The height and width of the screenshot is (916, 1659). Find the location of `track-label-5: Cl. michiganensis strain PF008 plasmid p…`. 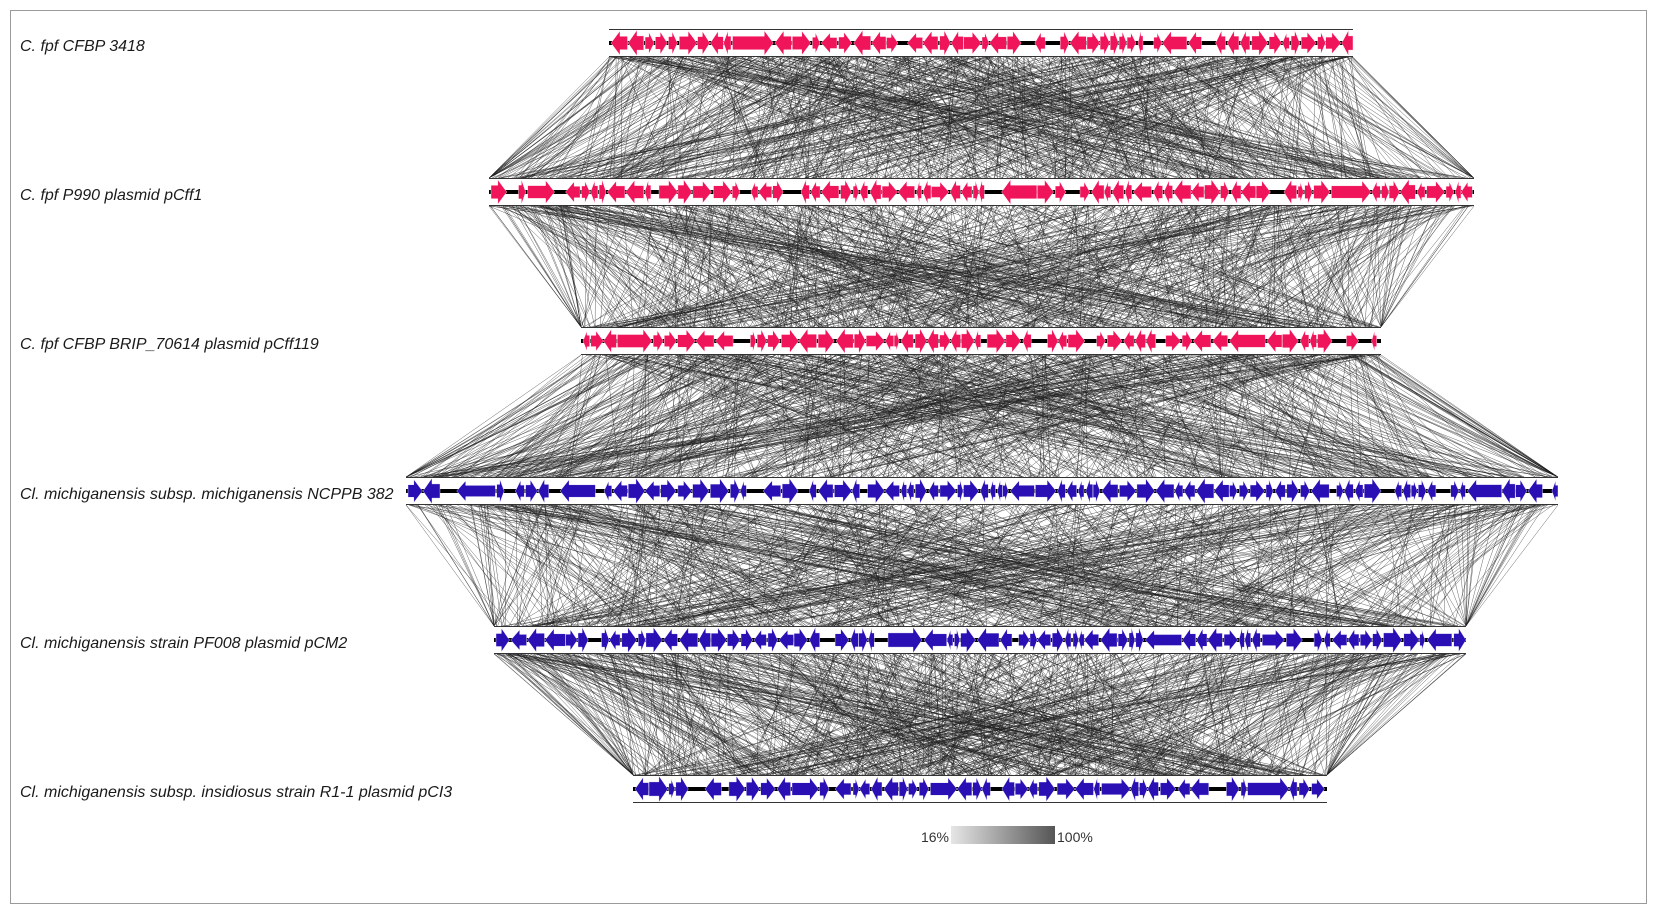

track-label-5: Cl. michiganensis strain PF008 plasmid p… is located at coordinates (183, 643).